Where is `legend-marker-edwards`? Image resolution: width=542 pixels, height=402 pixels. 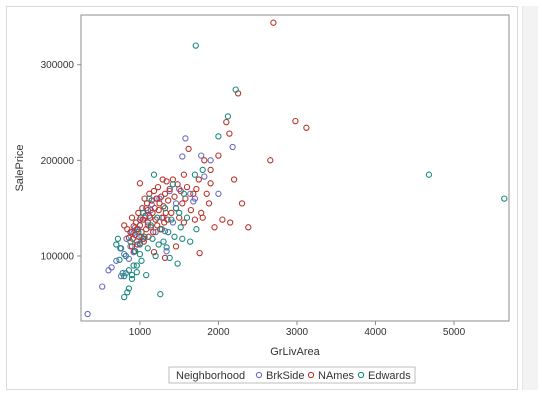 legend-marker-edwards is located at coordinates (361, 375).